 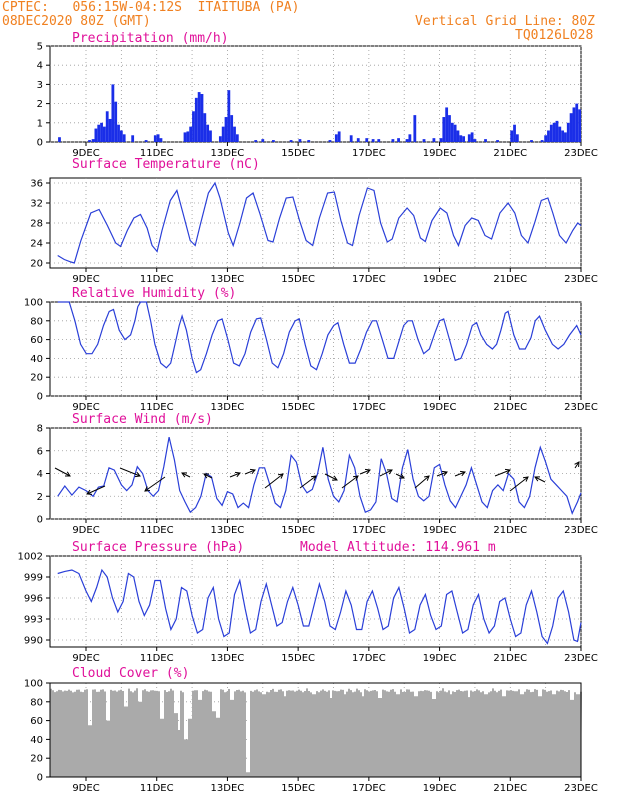 I want to click on y-tick-label: 993, so click(x=33, y=620).